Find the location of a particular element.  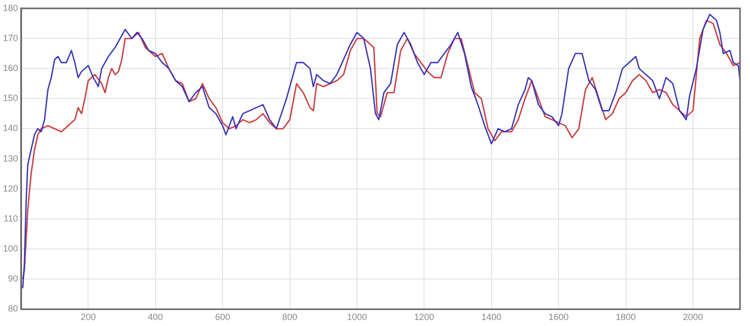

y-tick-label: 80 is located at coordinates (13, 309).